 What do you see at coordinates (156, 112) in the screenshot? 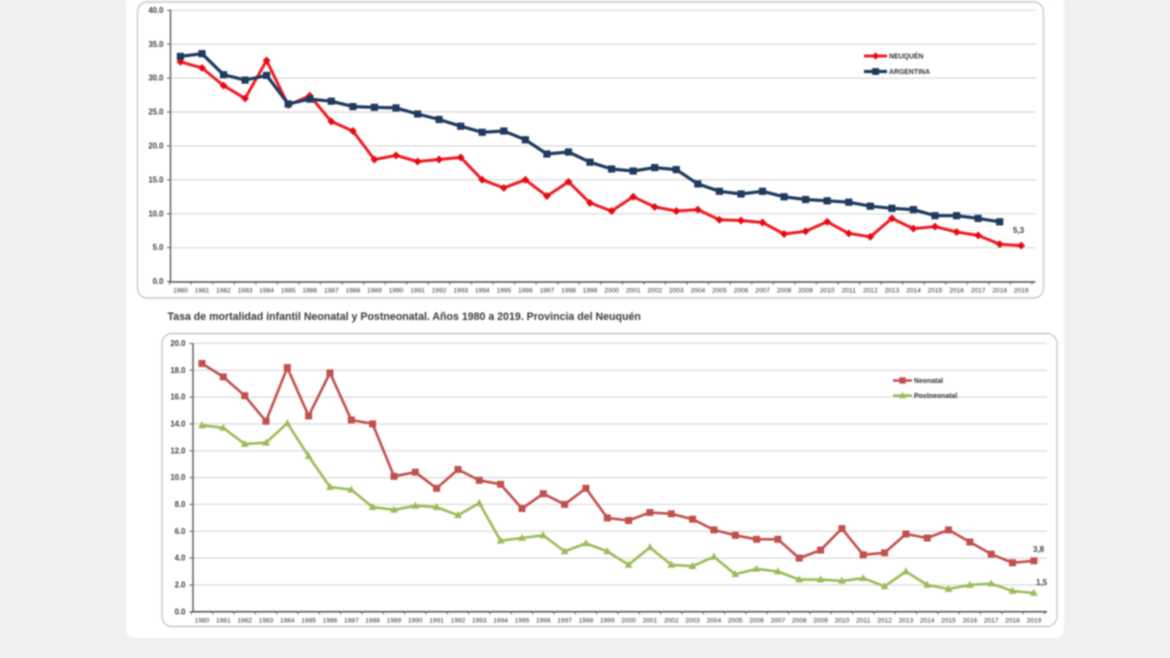
I see `svg-text: 25.0` at bounding box center [156, 112].